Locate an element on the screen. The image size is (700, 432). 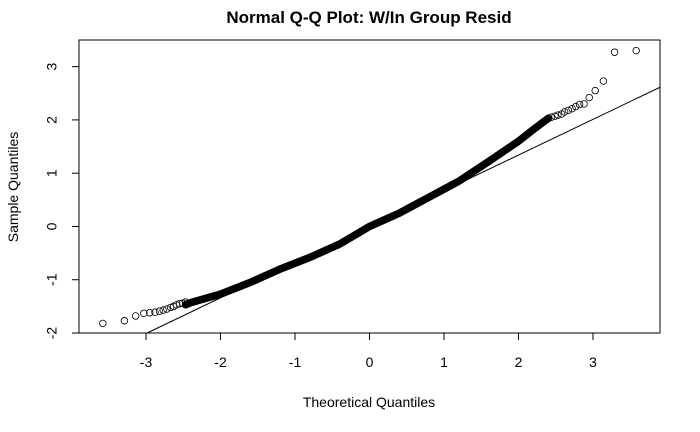
x-tick-label: -2 is located at coordinates (220, 362).